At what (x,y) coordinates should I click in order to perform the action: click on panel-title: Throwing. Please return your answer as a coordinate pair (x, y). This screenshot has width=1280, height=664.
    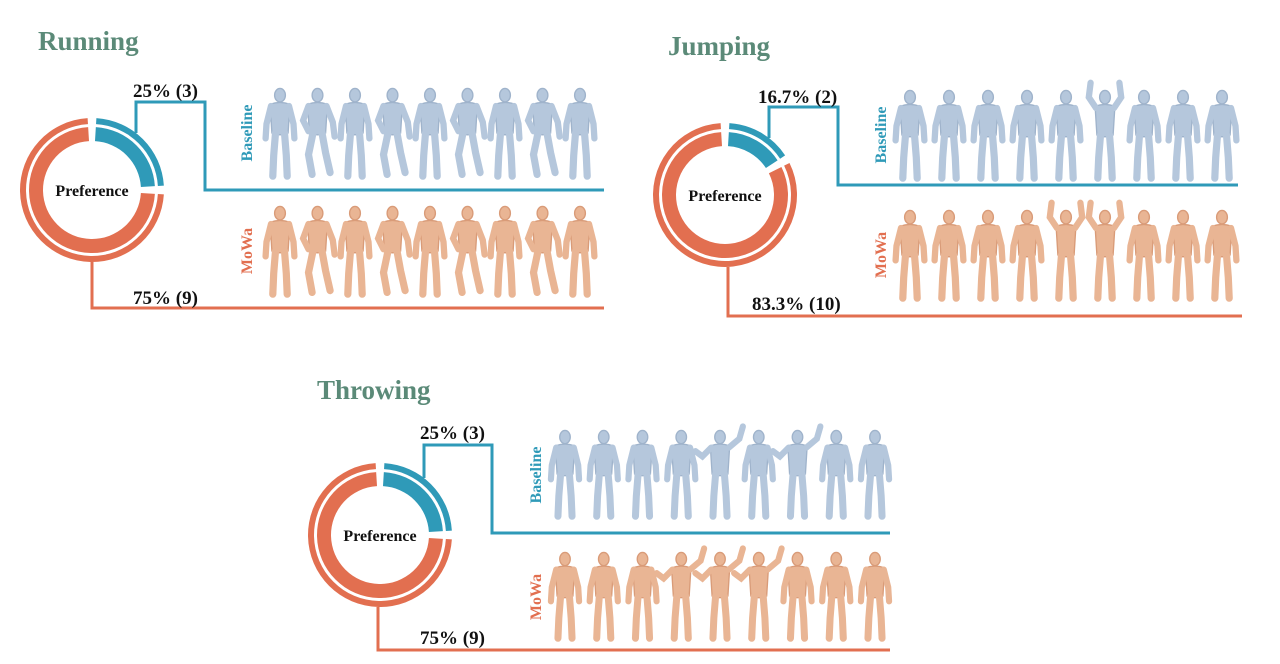
    Looking at the image, I should click on (374, 390).